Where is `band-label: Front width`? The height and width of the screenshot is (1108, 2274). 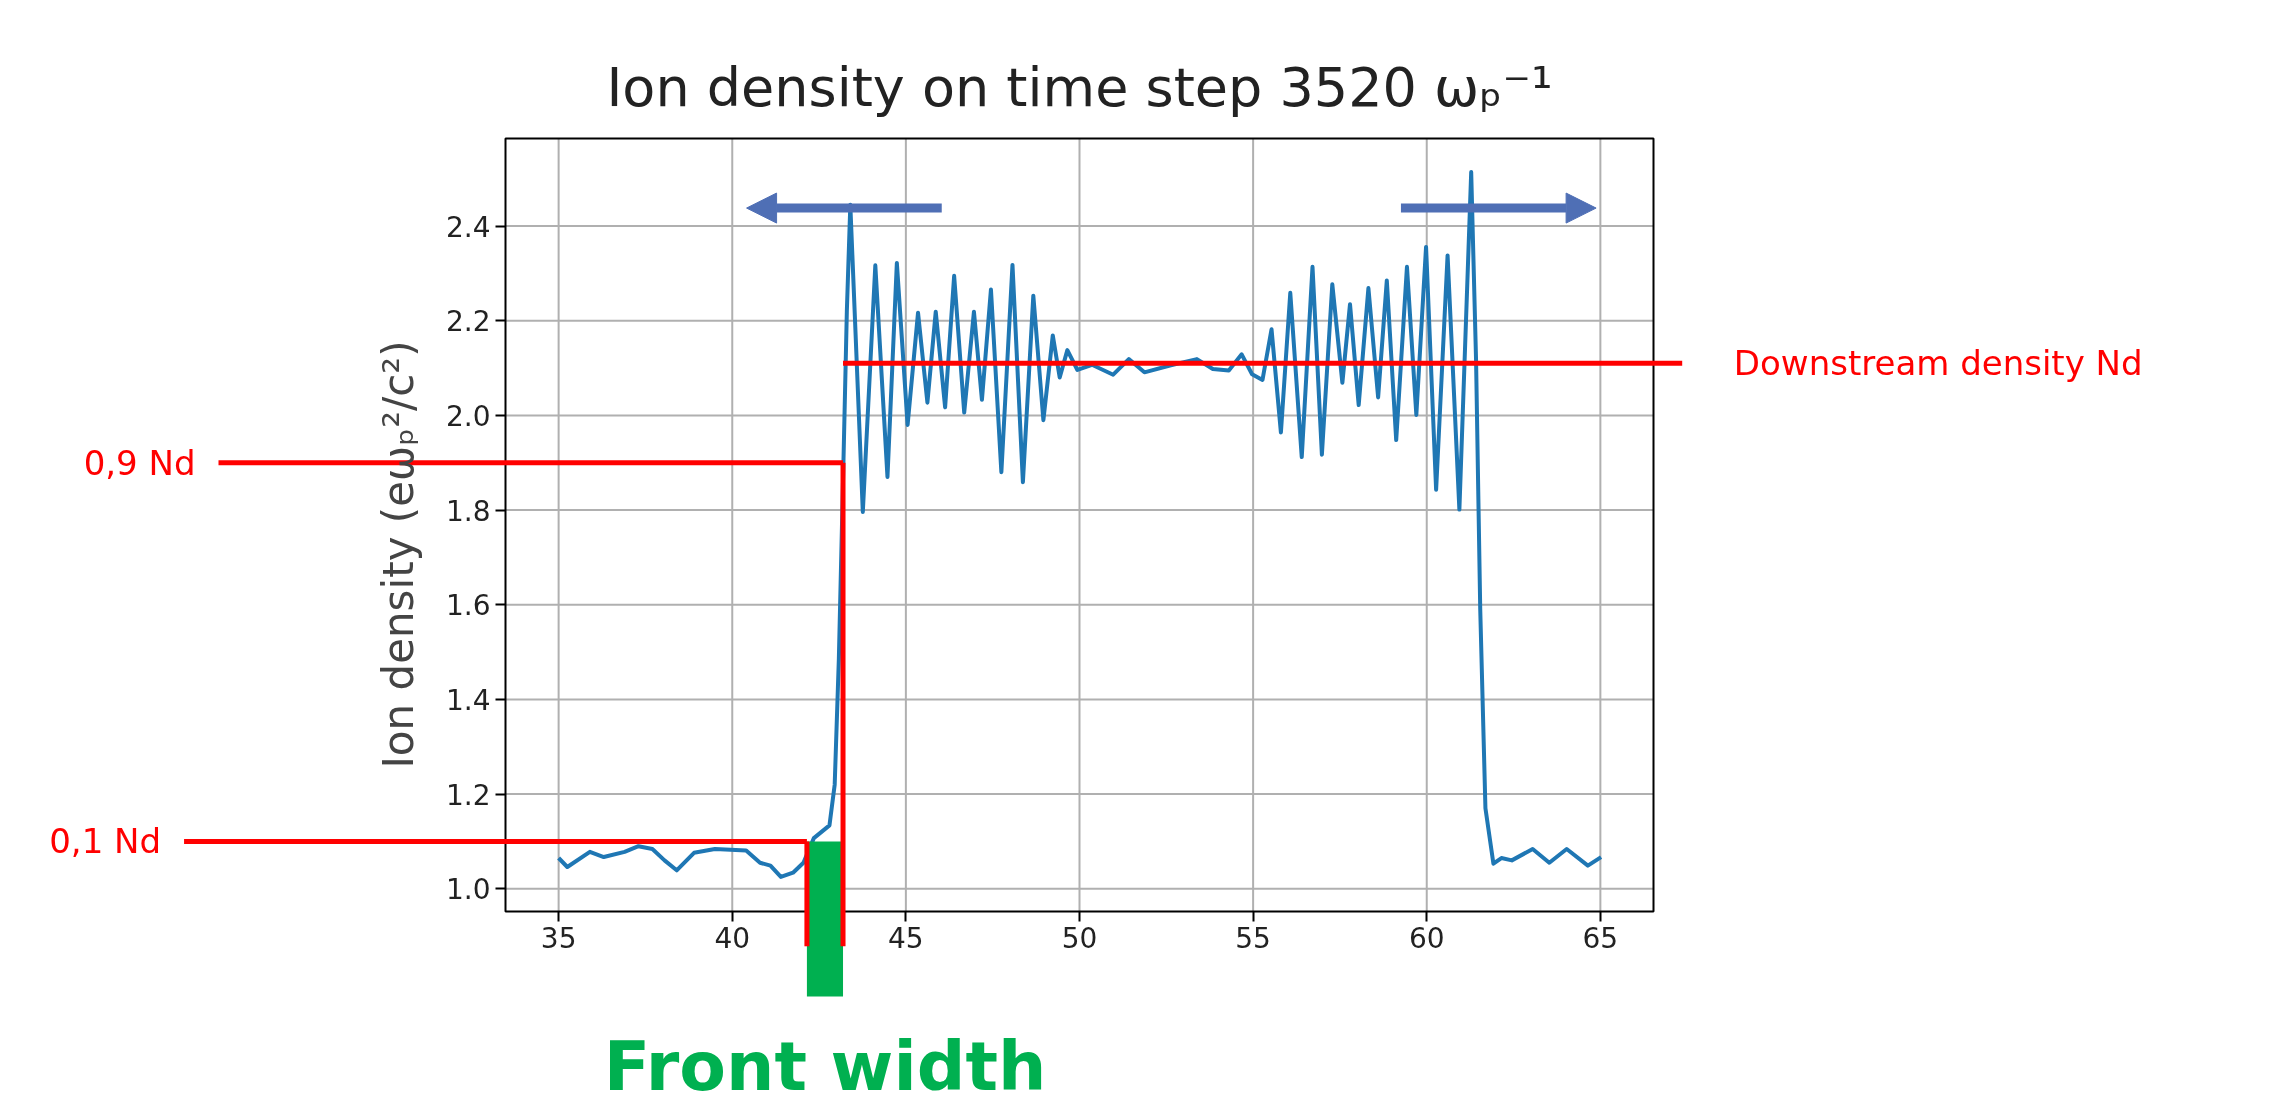
band-label: Front width is located at coordinates (825, 1067).